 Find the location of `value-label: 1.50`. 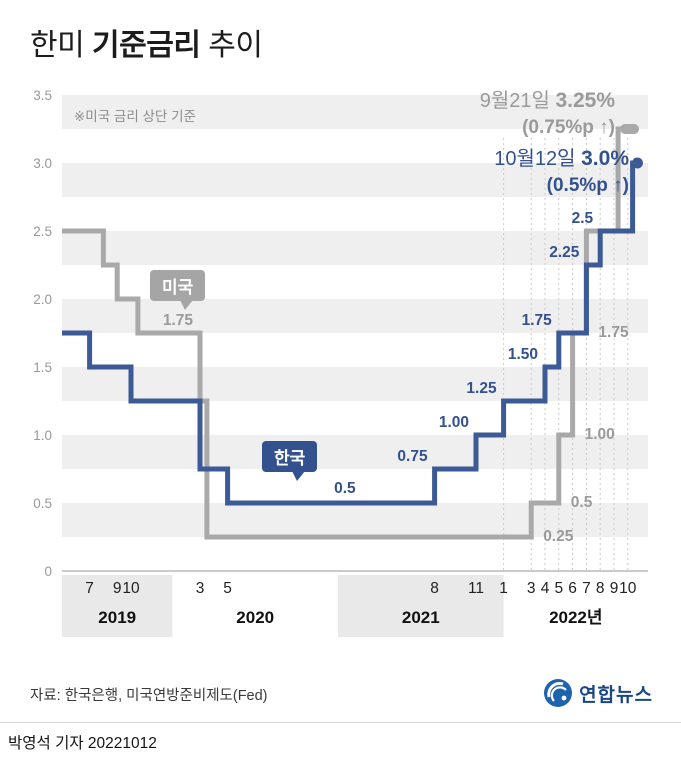

value-label: 1.50 is located at coordinates (523, 354).